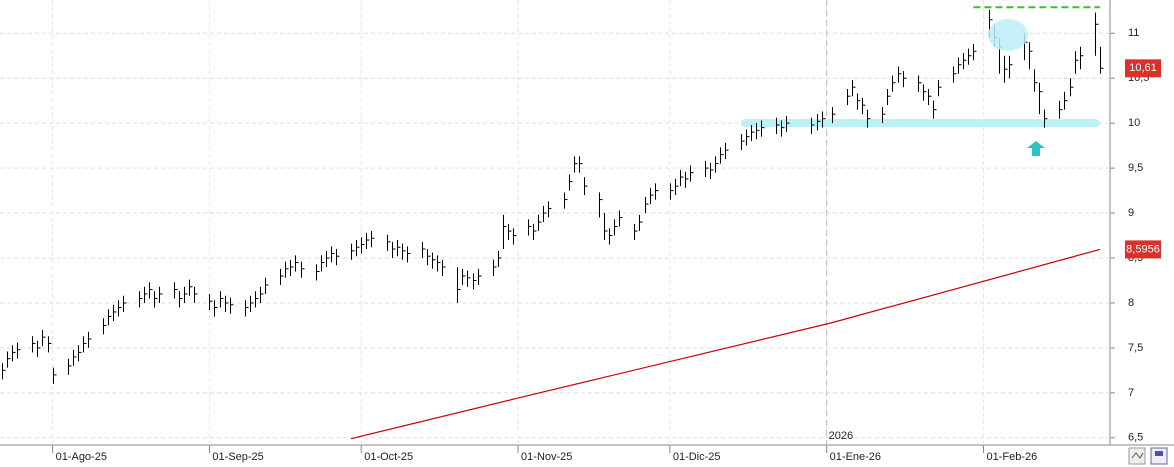  I want to click on x-tick-label: 01-Sep-25, so click(237, 457).